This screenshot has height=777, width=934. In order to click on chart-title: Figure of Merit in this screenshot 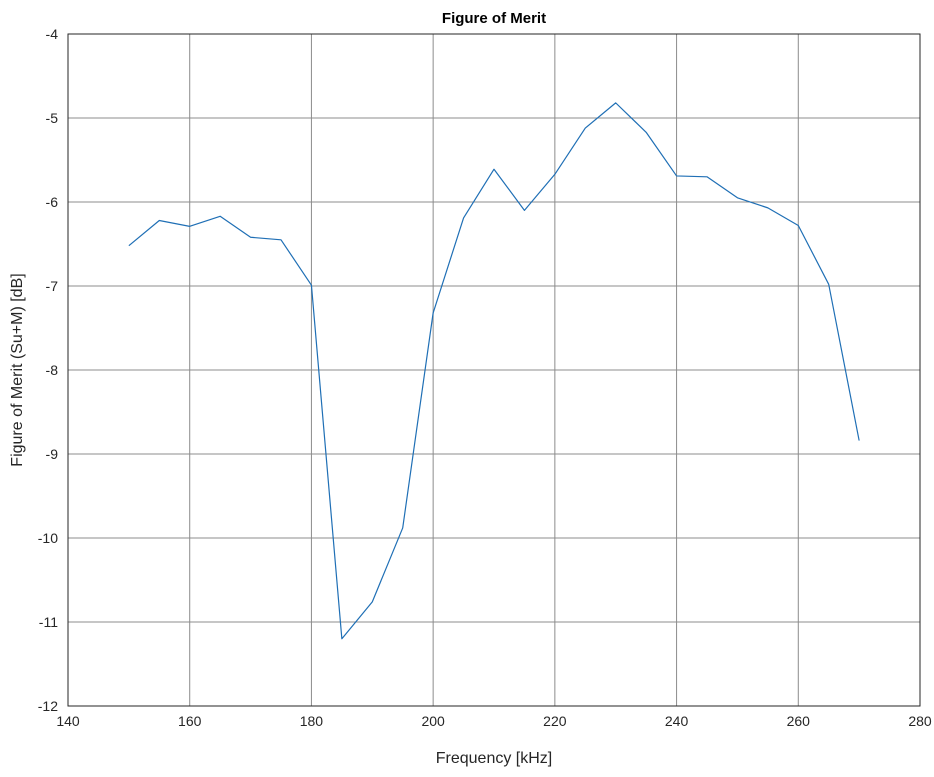, I will do `click(494, 18)`.